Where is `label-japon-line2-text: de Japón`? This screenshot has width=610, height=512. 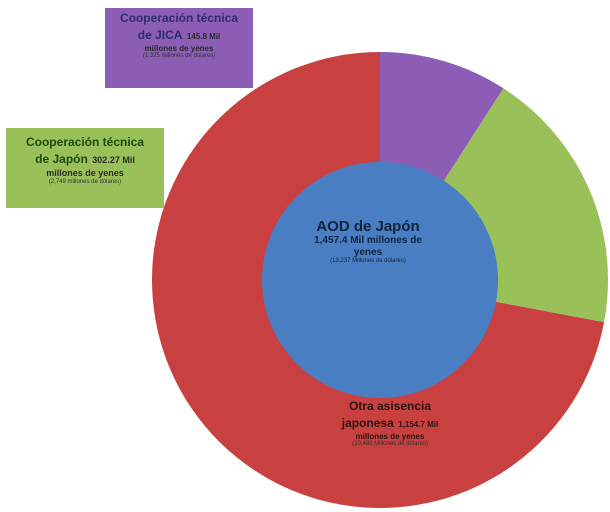 label-japon-line2-text: de Japón is located at coordinates (61, 158).